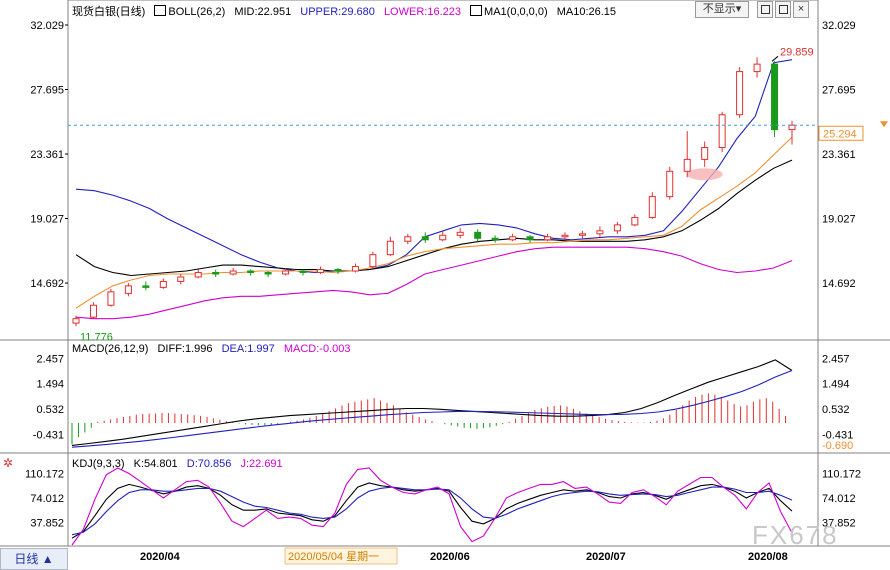  What do you see at coordinates (333, 556) in the screenshot?
I see `crosshair-date-label: 2020/05/04 星期一` at bounding box center [333, 556].